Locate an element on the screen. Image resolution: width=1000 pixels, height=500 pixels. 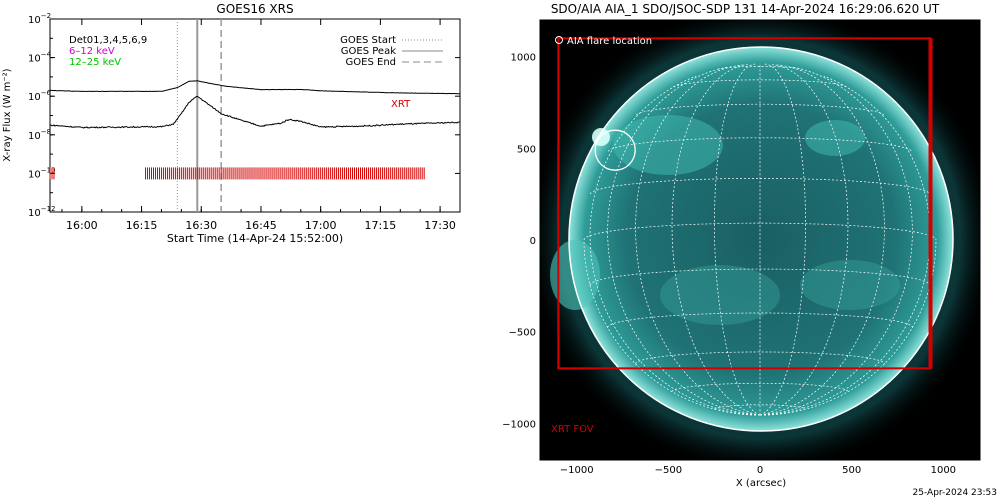
legend-detectors: Det01,3,4,5,6,9 is located at coordinates (108, 40).